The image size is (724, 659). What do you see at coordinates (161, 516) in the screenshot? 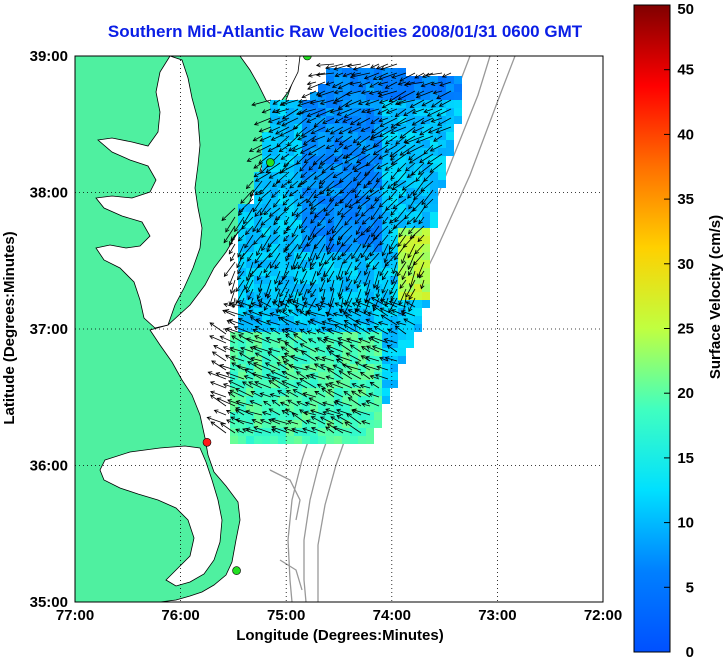
I see `albemarle-sound` at bounding box center [161, 516].